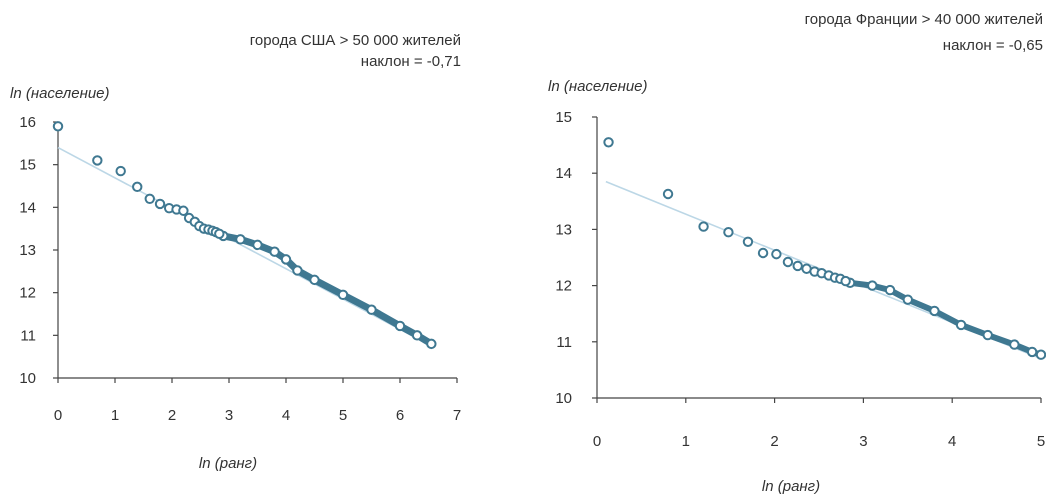 Image resolution: width=1046 pixels, height=495 pixels. Describe the element at coordinates (400, 415) in the screenshot. I see `x-tick-label: 6` at that location.